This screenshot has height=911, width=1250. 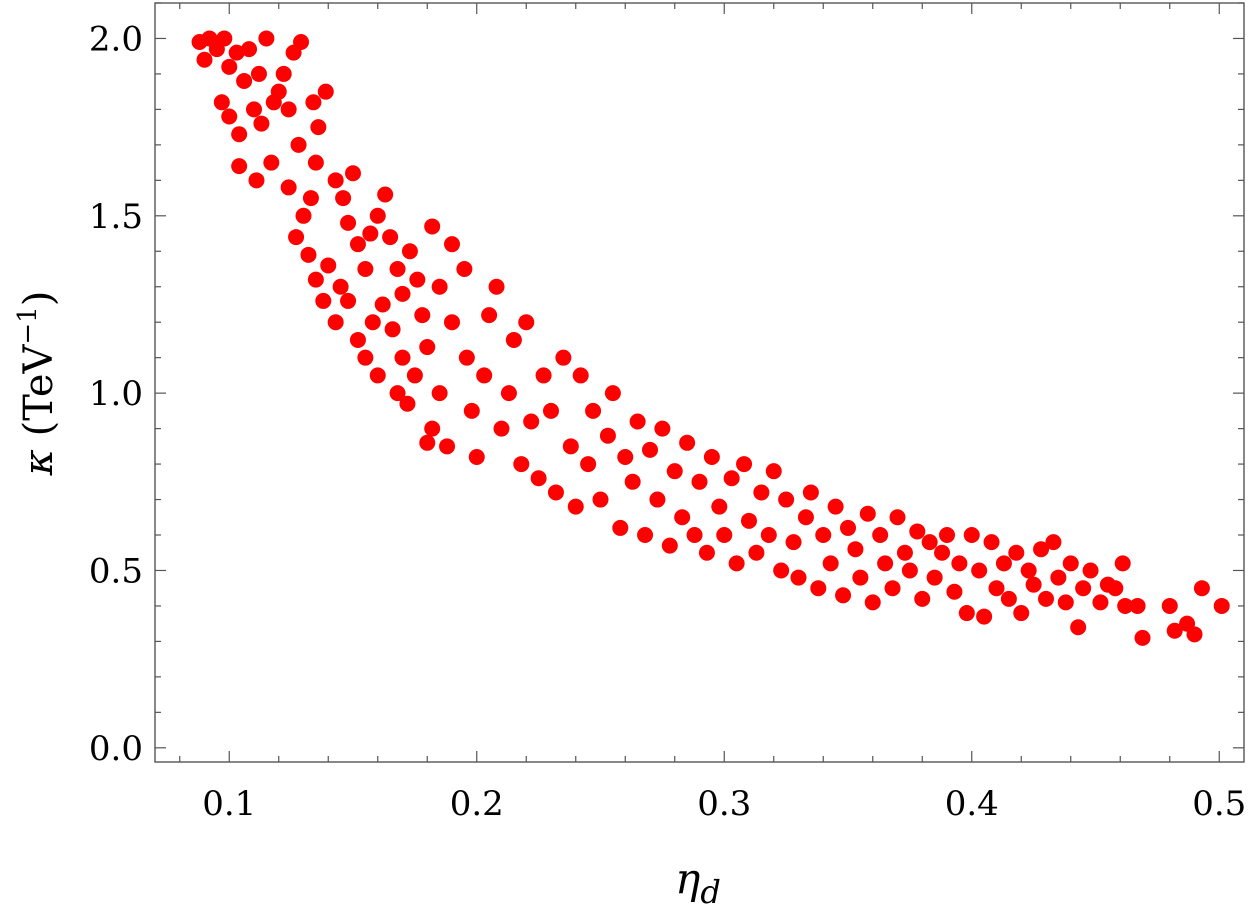 I want to click on y-axis-superscript: −1, so click(x=28, y=325).